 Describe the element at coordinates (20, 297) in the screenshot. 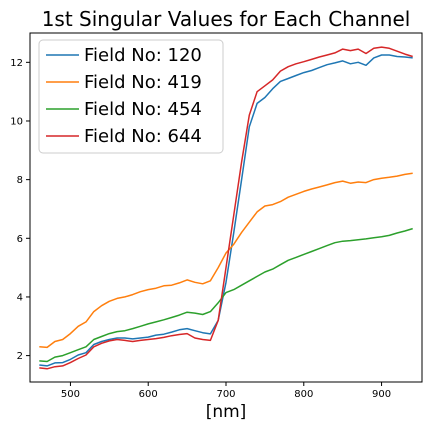

I see `y-tick-label: 4` at that location.